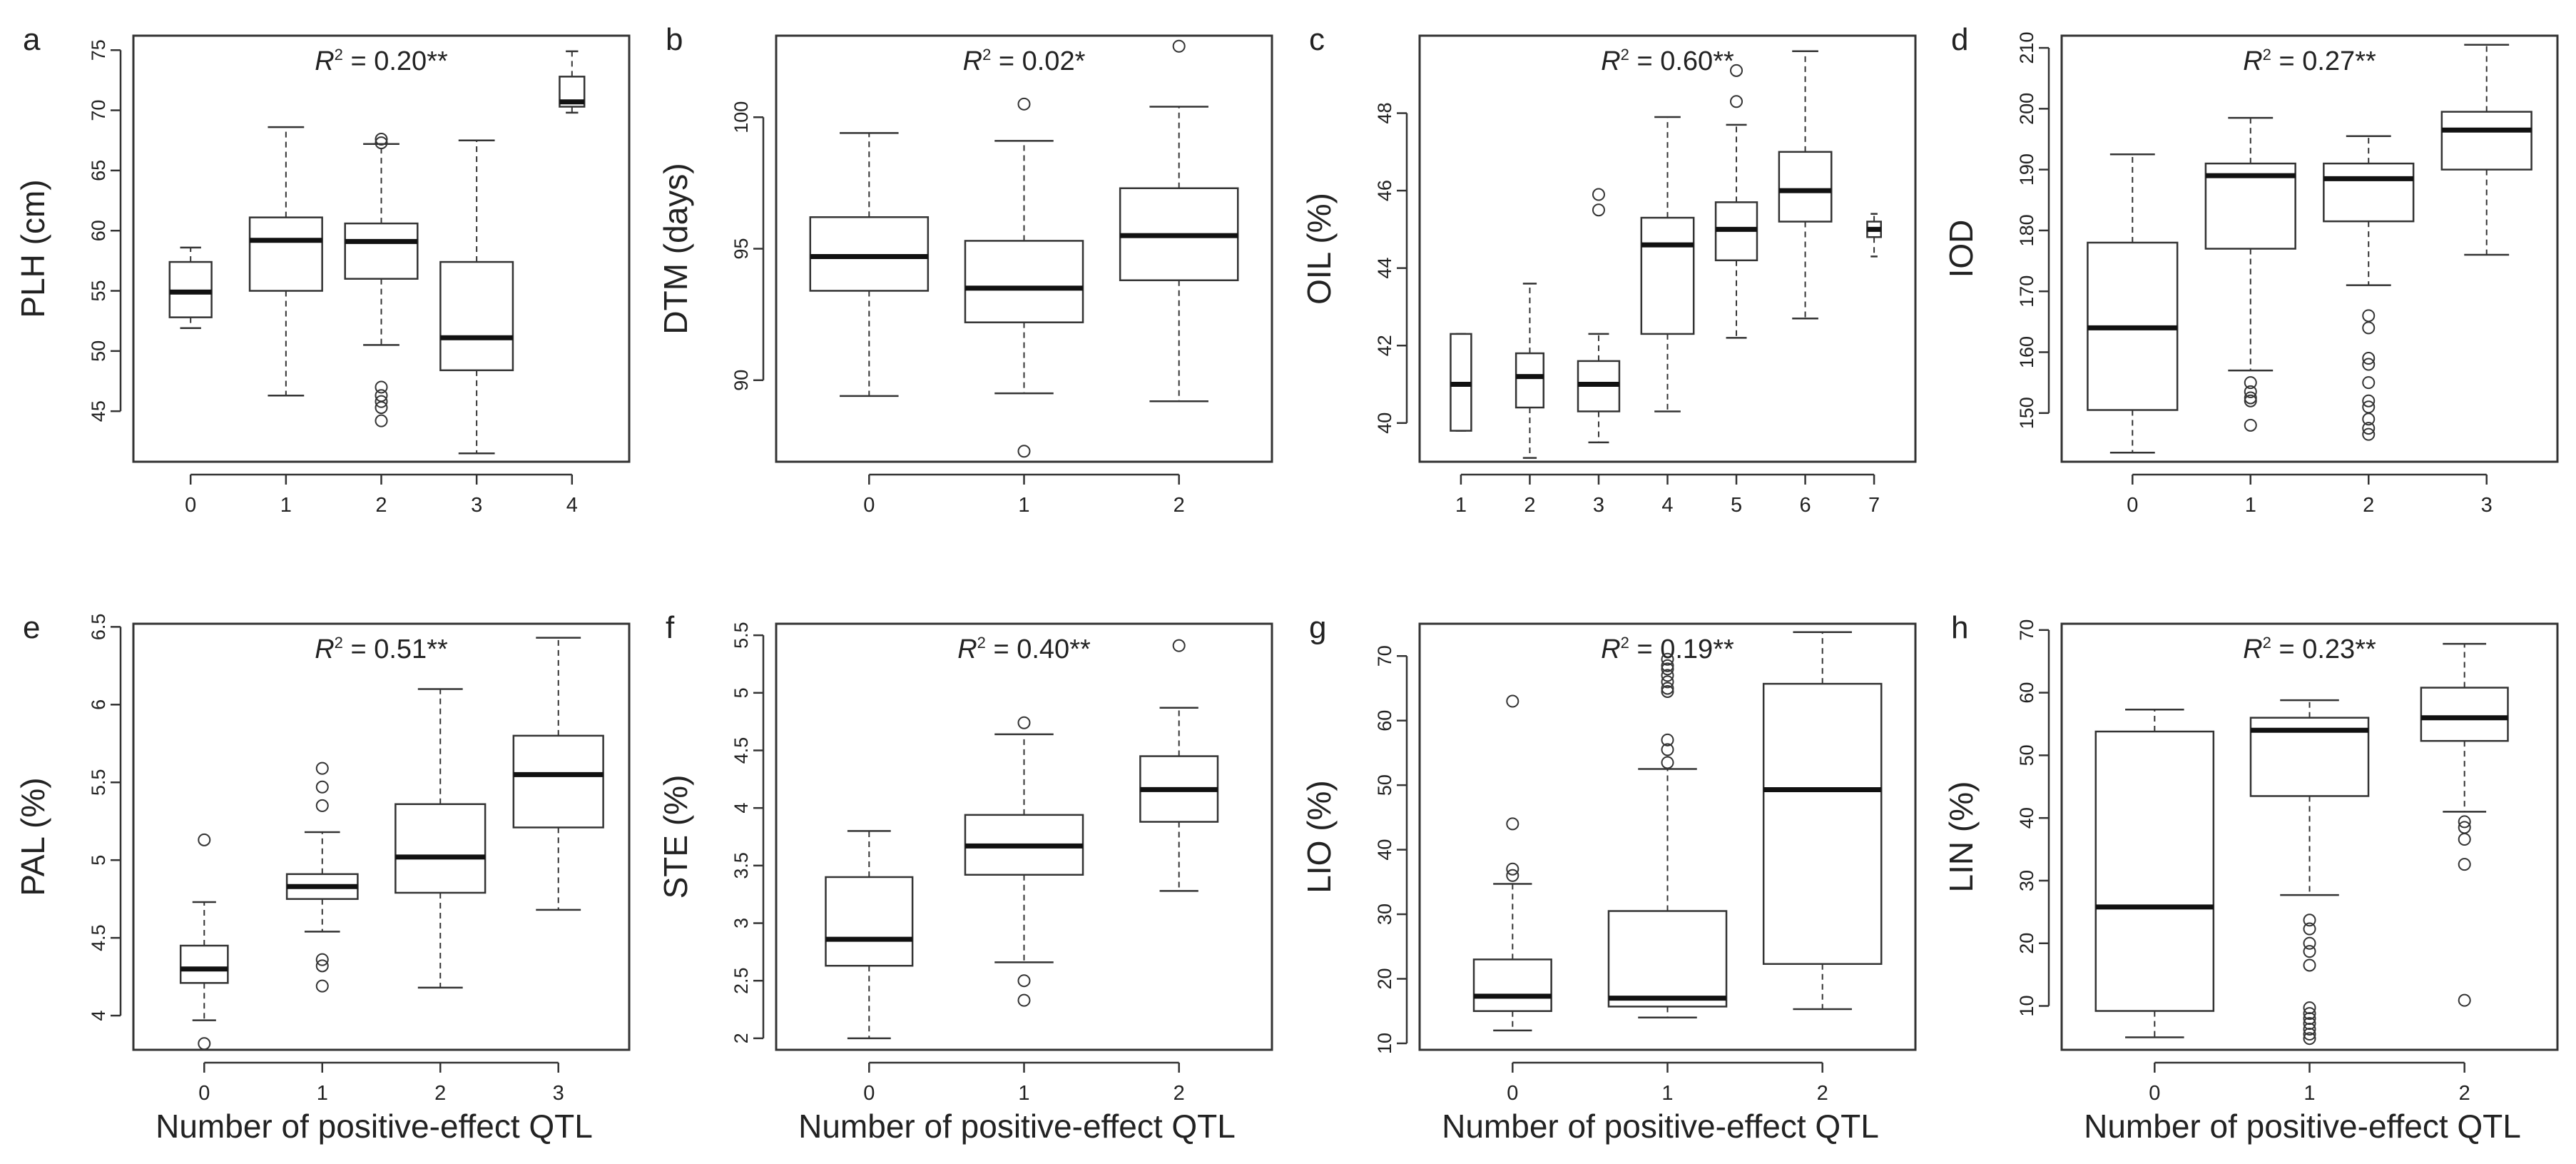 This screenshot has width=2576, height=1164. Describe the element at coordinates (2026, 413) in the screenshot. I see `y-tick-label: 150` at that location.